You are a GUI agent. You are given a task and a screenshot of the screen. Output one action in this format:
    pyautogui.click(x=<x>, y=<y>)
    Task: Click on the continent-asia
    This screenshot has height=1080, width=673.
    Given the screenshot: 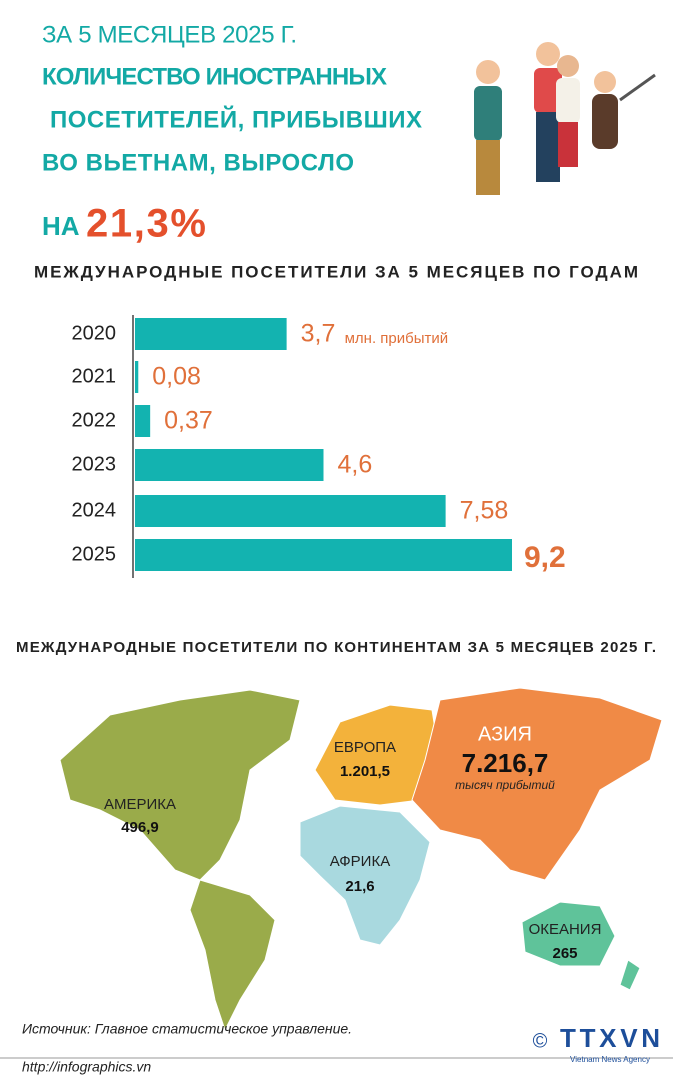 What is the action you would take?
    pyautogui.click(x=537, y=784)
    